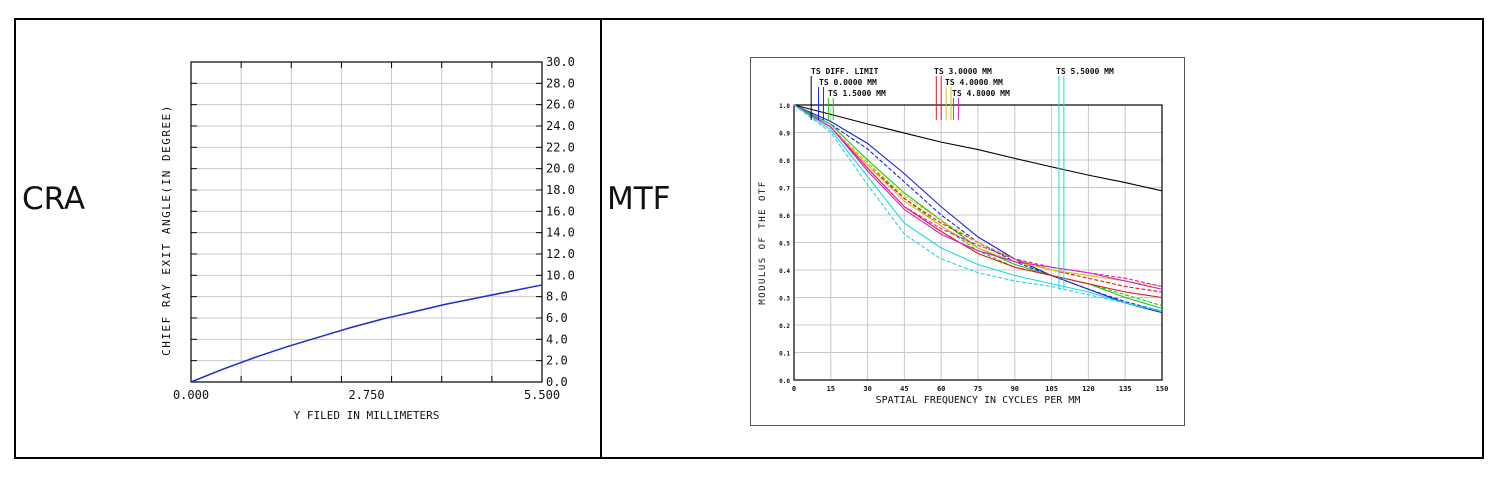 Image resolution: width=1500 pixels, height=481 pixels. I want to click on y-tick-label: 8.0, so click(557, 297).